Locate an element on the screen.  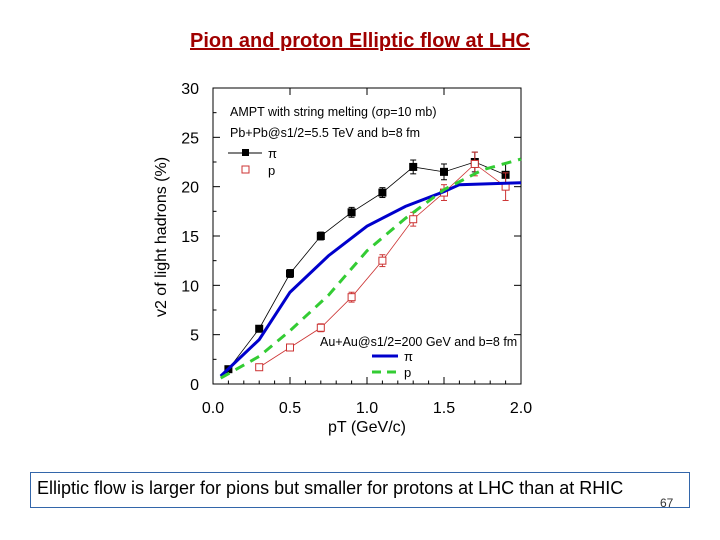
y-axis-label: v2 of light hadrons (%) is located at coordinates (161, 237).